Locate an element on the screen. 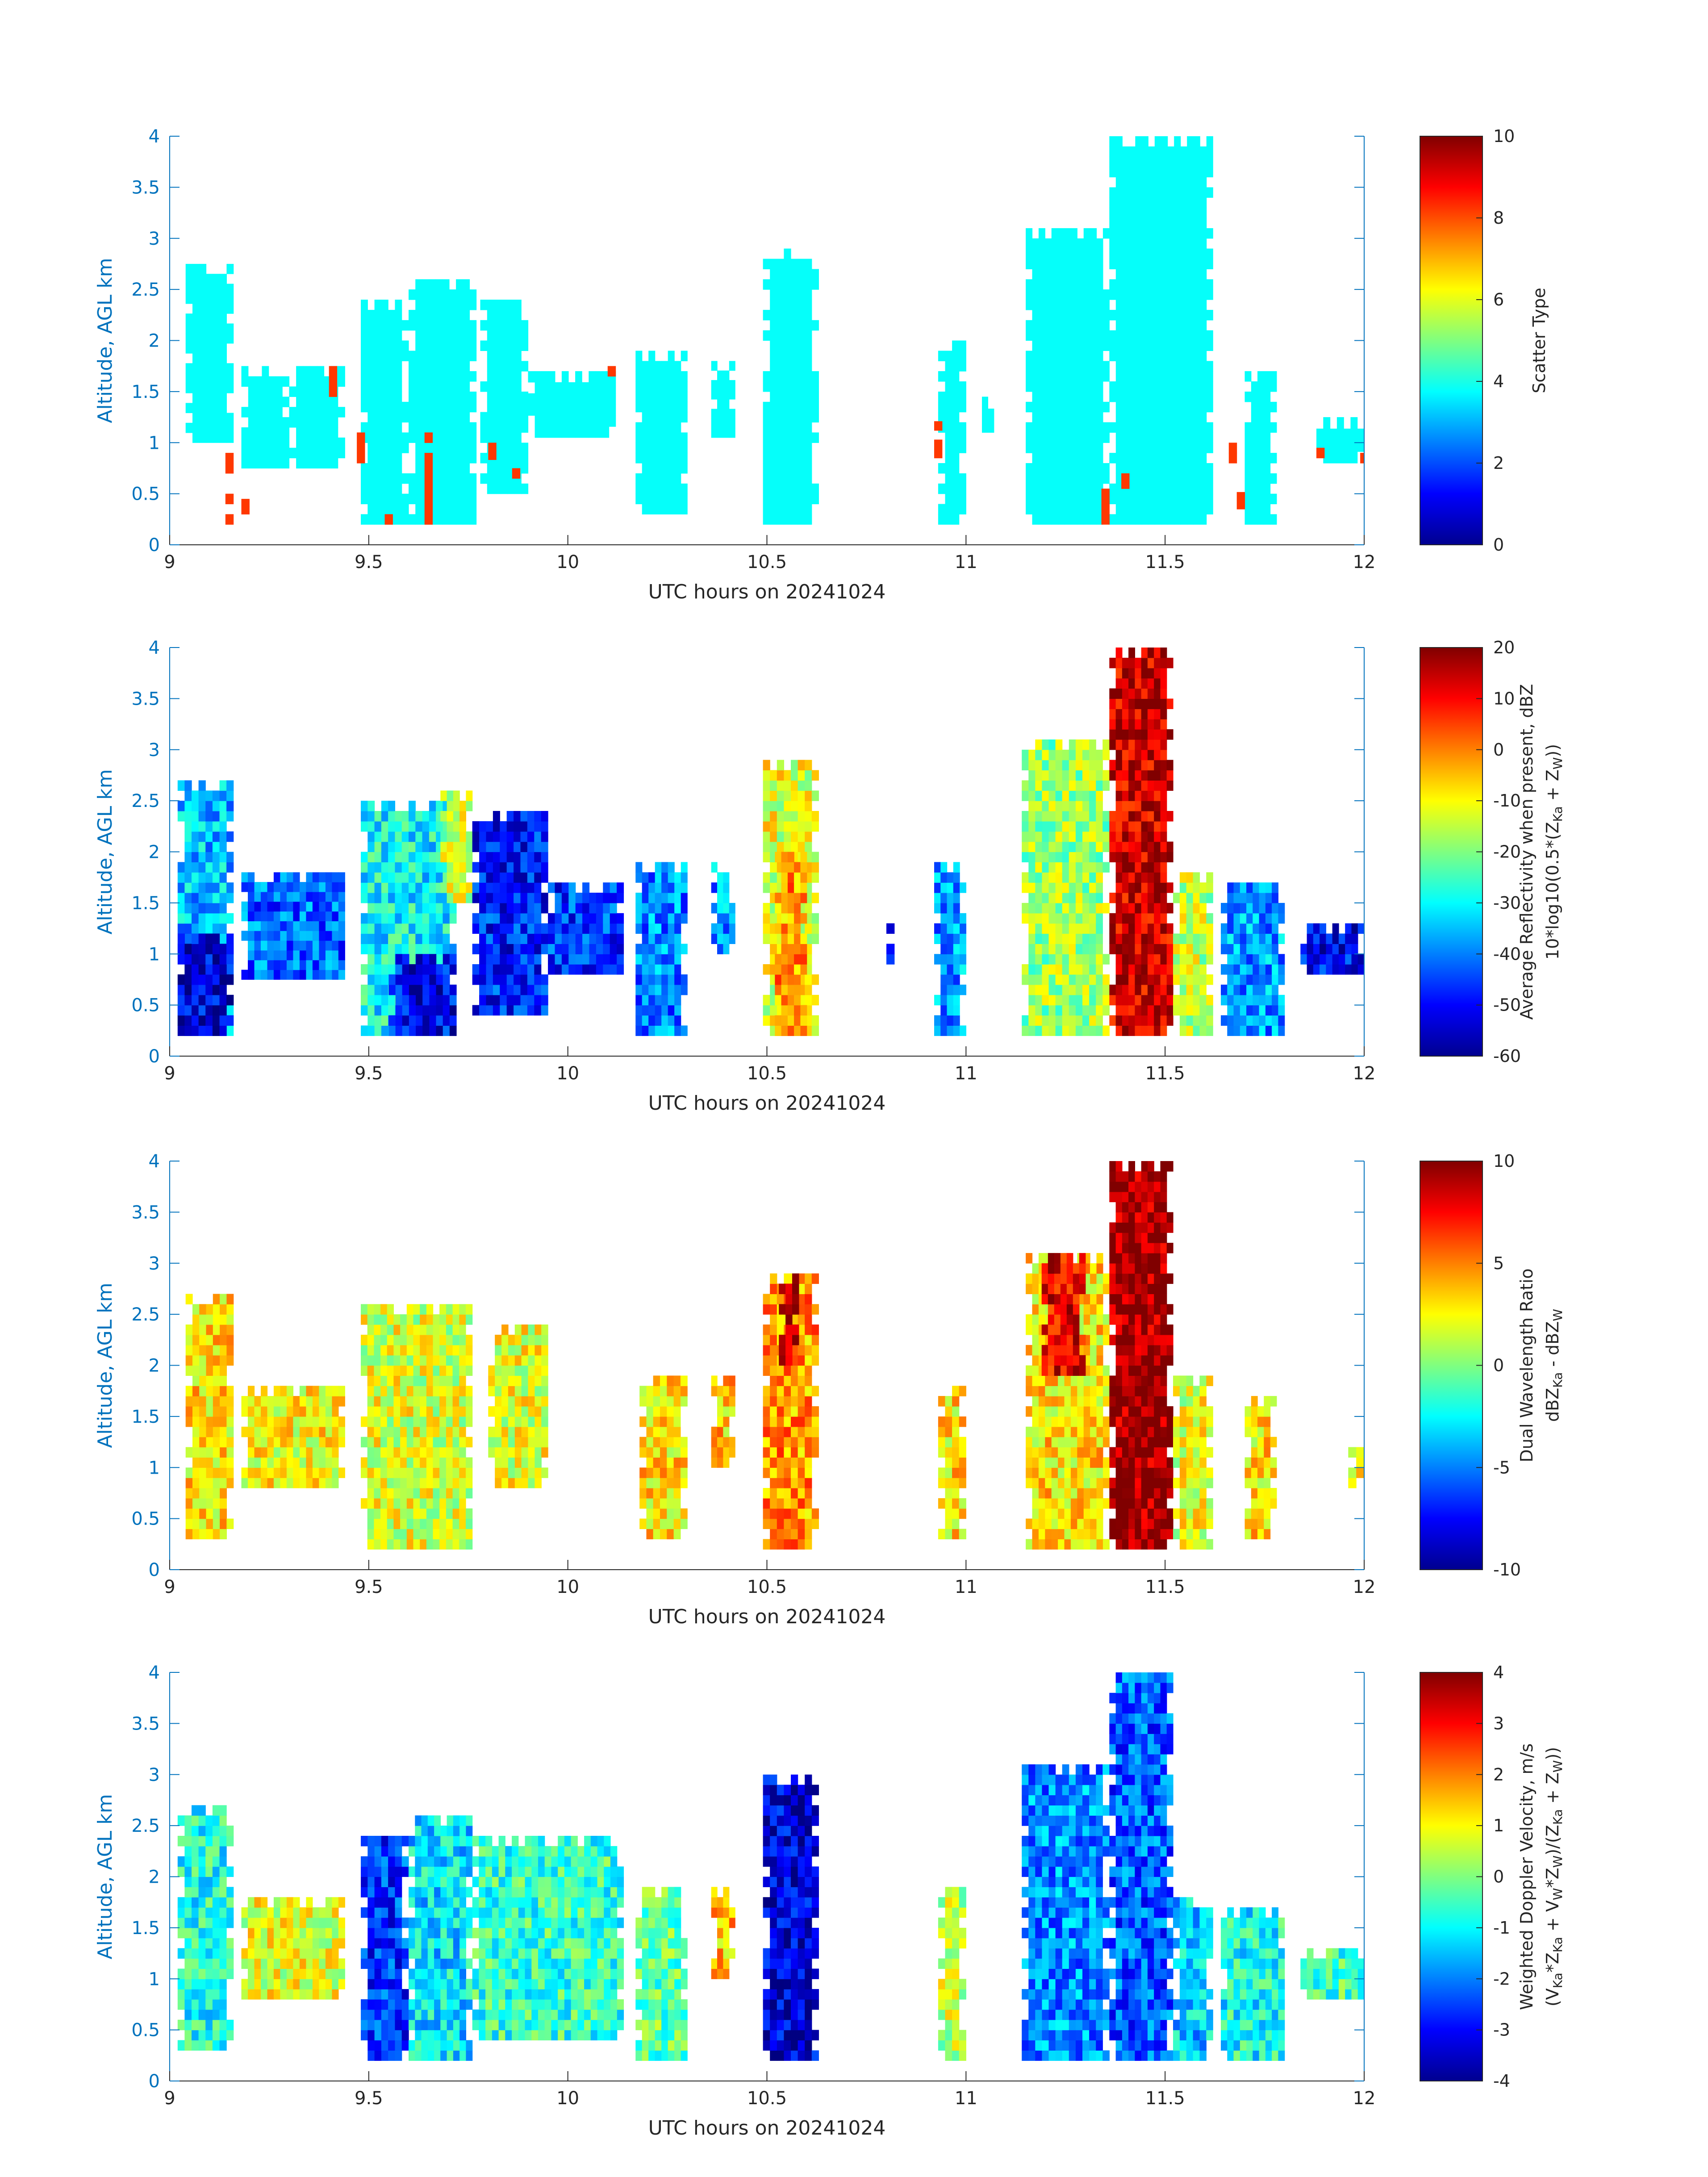  x-tick-label: 12 is located at coordinates (1364, 1073).